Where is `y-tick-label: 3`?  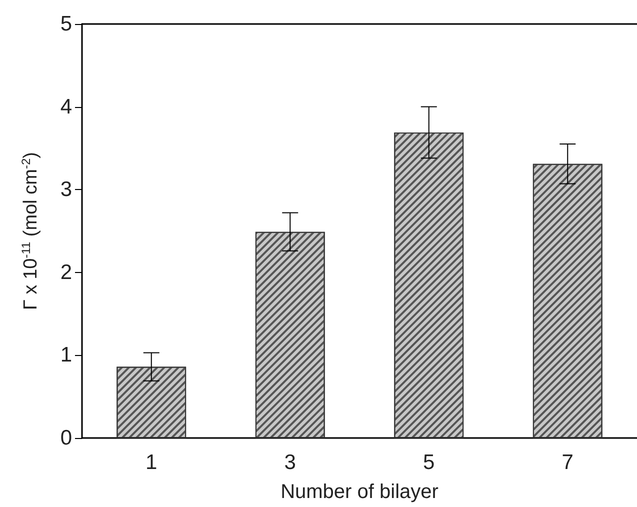 y-tick-label: 3 is located at coordinates (66, 190).